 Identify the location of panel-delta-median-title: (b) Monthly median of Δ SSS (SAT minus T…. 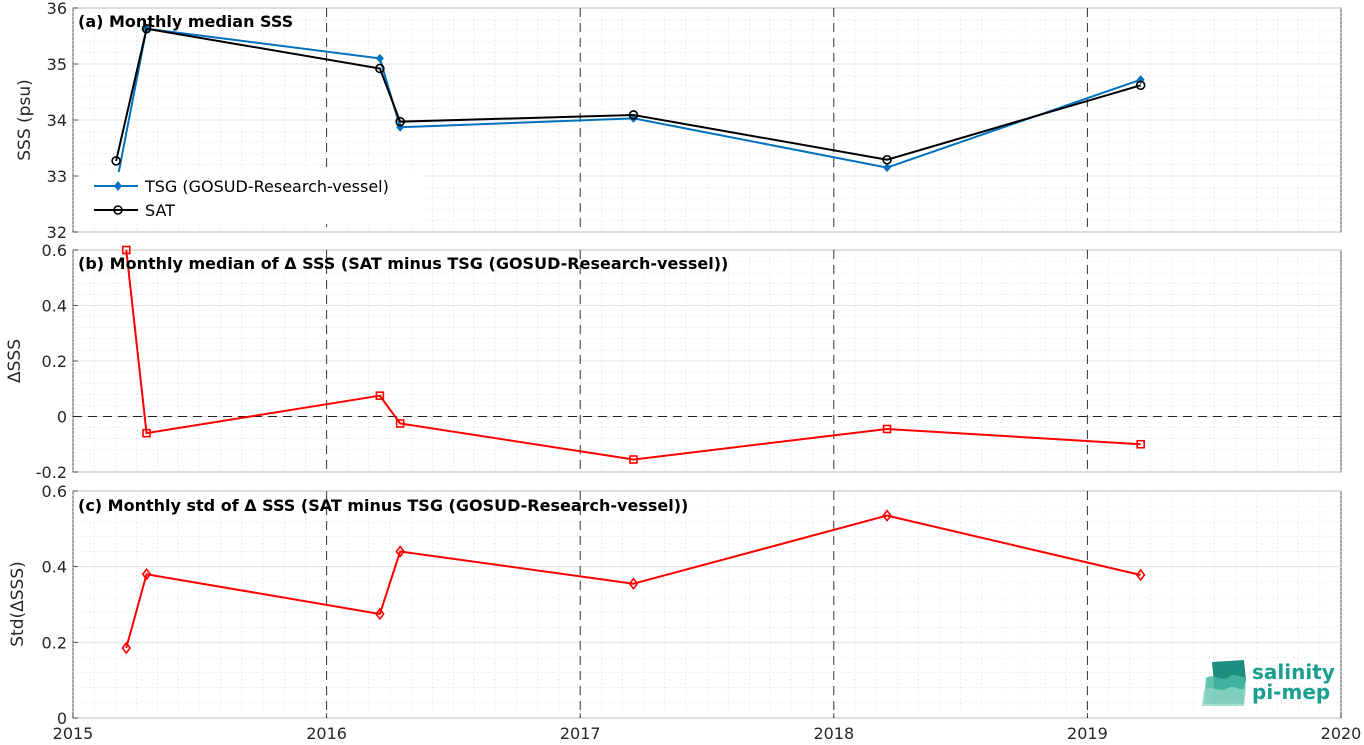
(403, 263).